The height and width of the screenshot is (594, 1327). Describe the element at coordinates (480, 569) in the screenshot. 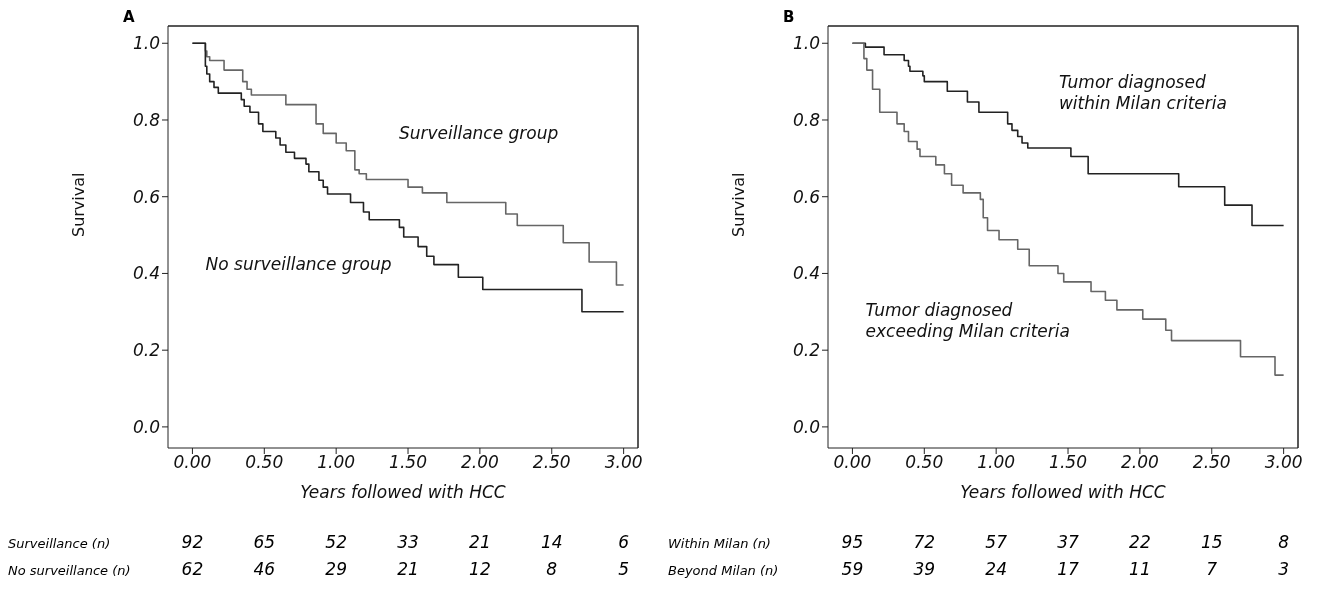

I see `text: 12` at that location.